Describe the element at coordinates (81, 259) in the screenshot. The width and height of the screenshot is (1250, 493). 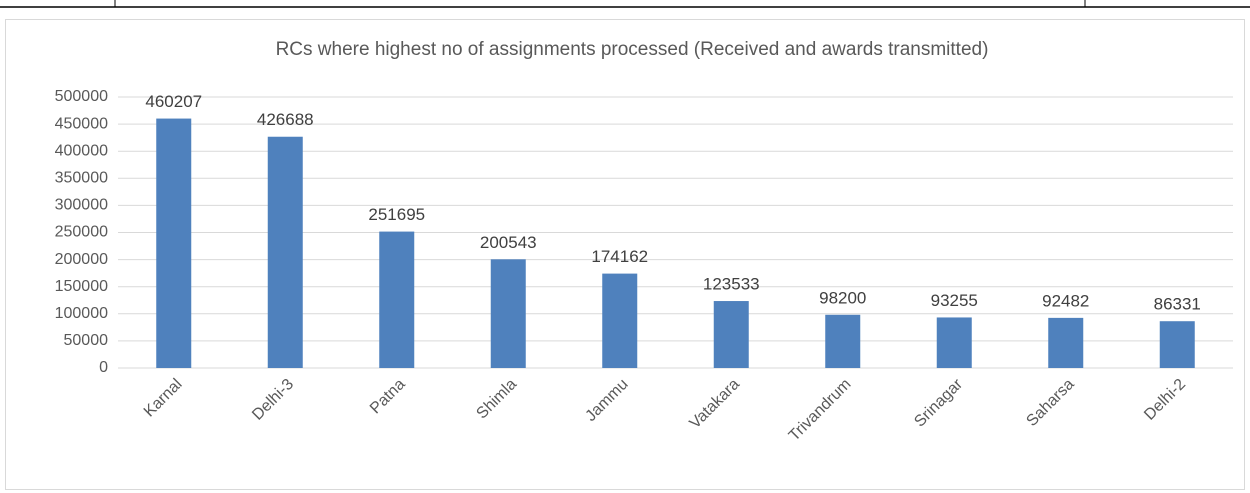
I see `y-tick-label: 200000` at that location.